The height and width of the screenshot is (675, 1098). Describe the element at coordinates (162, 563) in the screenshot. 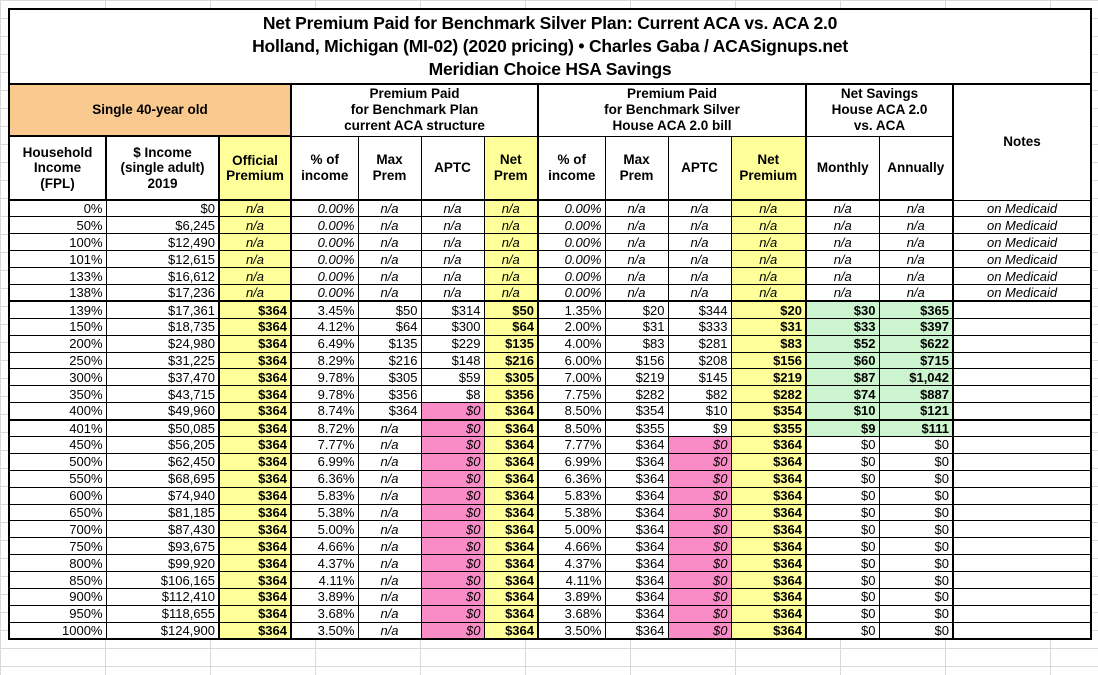

I see `cell: $99,920` at that location.